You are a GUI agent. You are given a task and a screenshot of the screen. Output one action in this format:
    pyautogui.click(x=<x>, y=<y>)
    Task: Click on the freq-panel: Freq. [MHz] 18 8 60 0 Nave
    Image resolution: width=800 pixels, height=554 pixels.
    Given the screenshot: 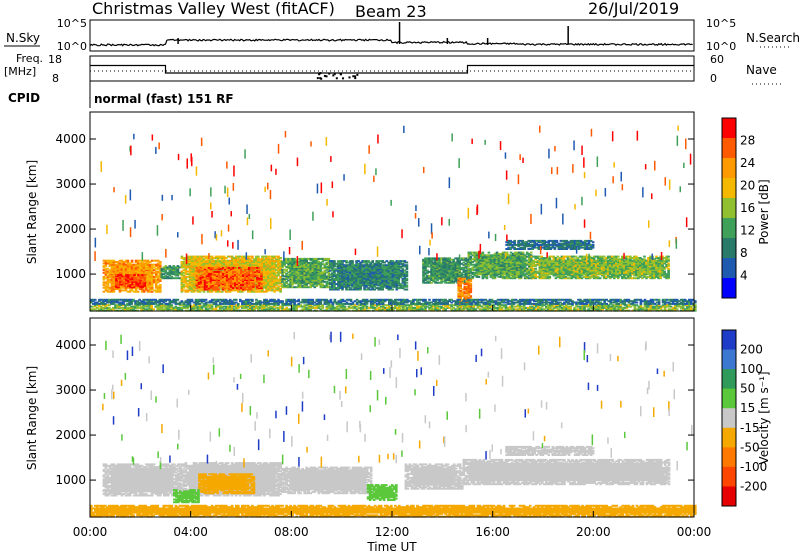 What is the action you would take?
    pyautogui.click(x=393, y=68)
    